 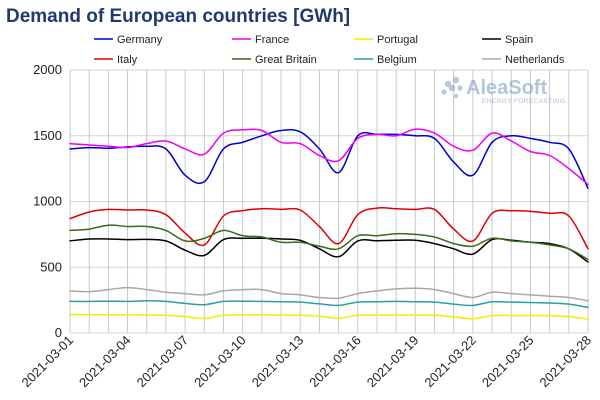 What do you see at coordinates (452, 87) in the screenshot?
I see `aleasoft-logo-icon` at bounding box center [452, 87].